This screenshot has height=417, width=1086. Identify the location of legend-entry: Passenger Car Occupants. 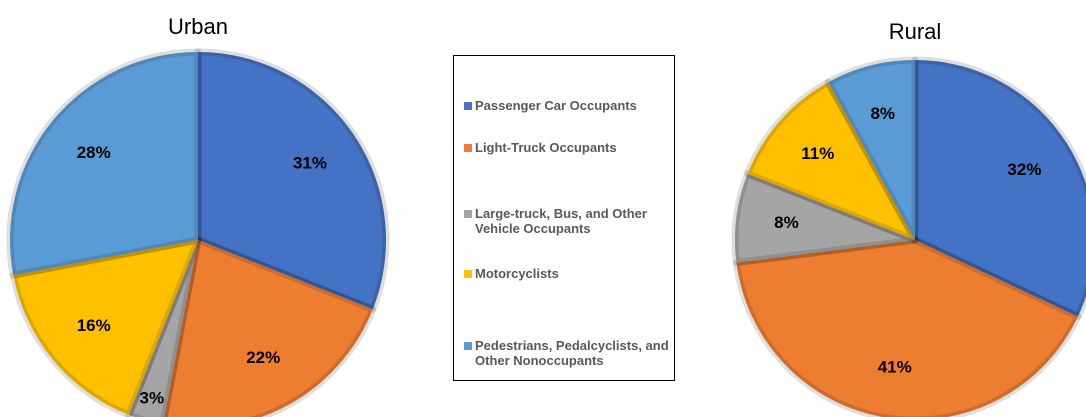
(572, 105).